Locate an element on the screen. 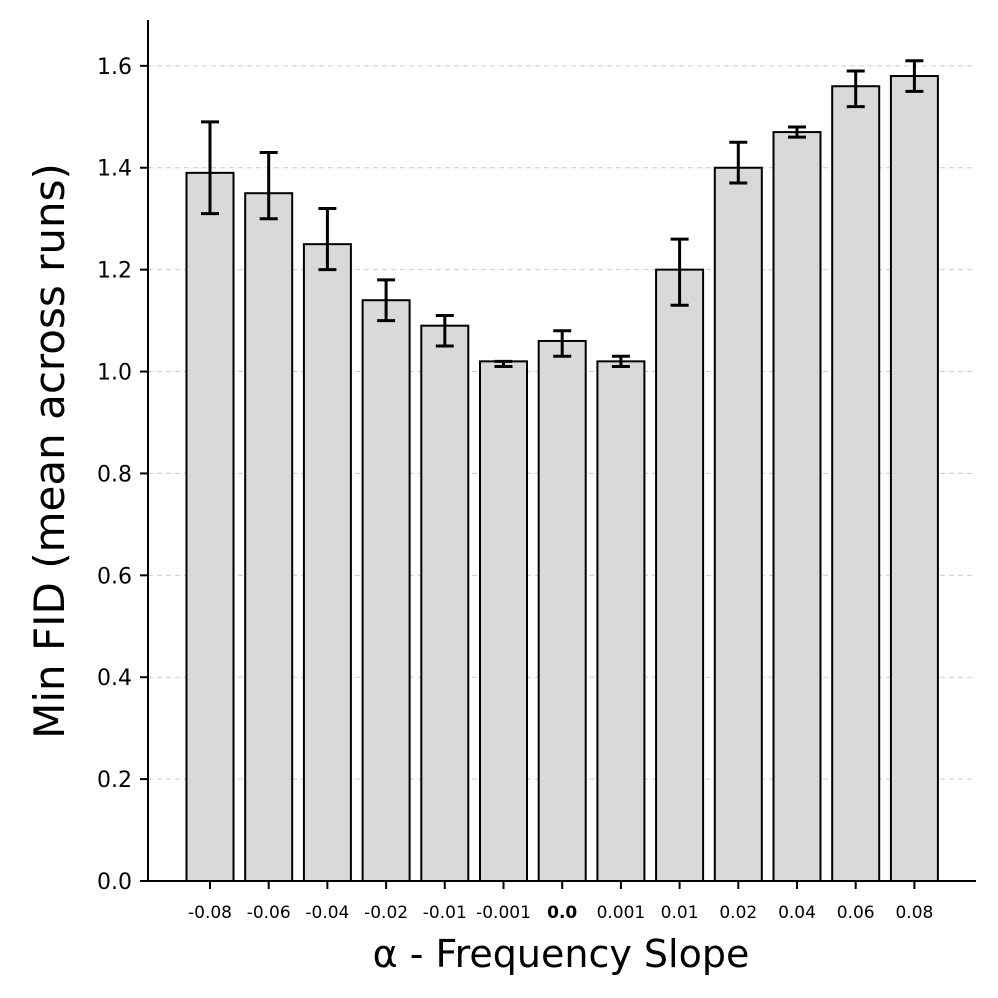 This screenshot has height=998, width=998. y-ticks: 0.0 0.2 0.4 0.6 0.8 1.0 1.2 1.4 1.6 is located at coordinates (122, 475).